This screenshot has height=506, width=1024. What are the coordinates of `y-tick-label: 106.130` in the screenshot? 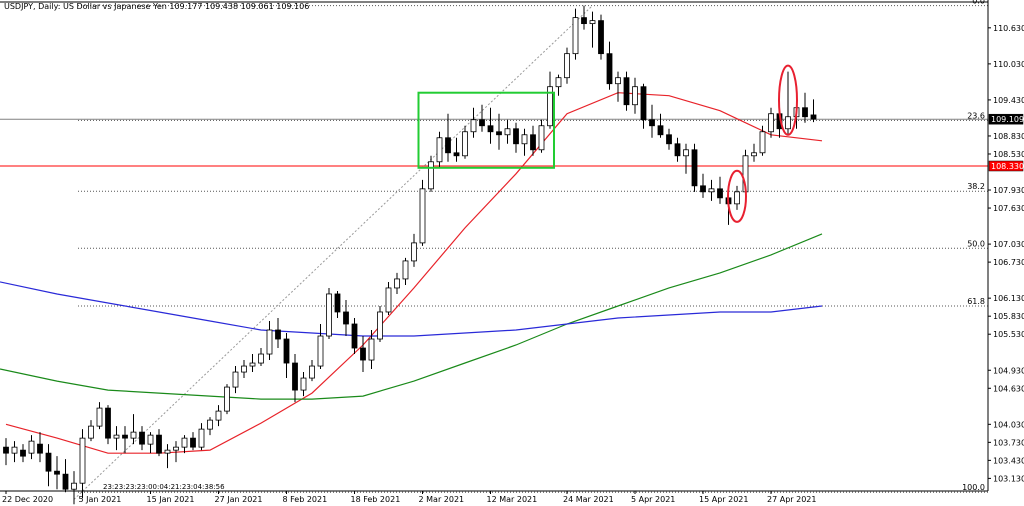 It's located at (1008, 298).